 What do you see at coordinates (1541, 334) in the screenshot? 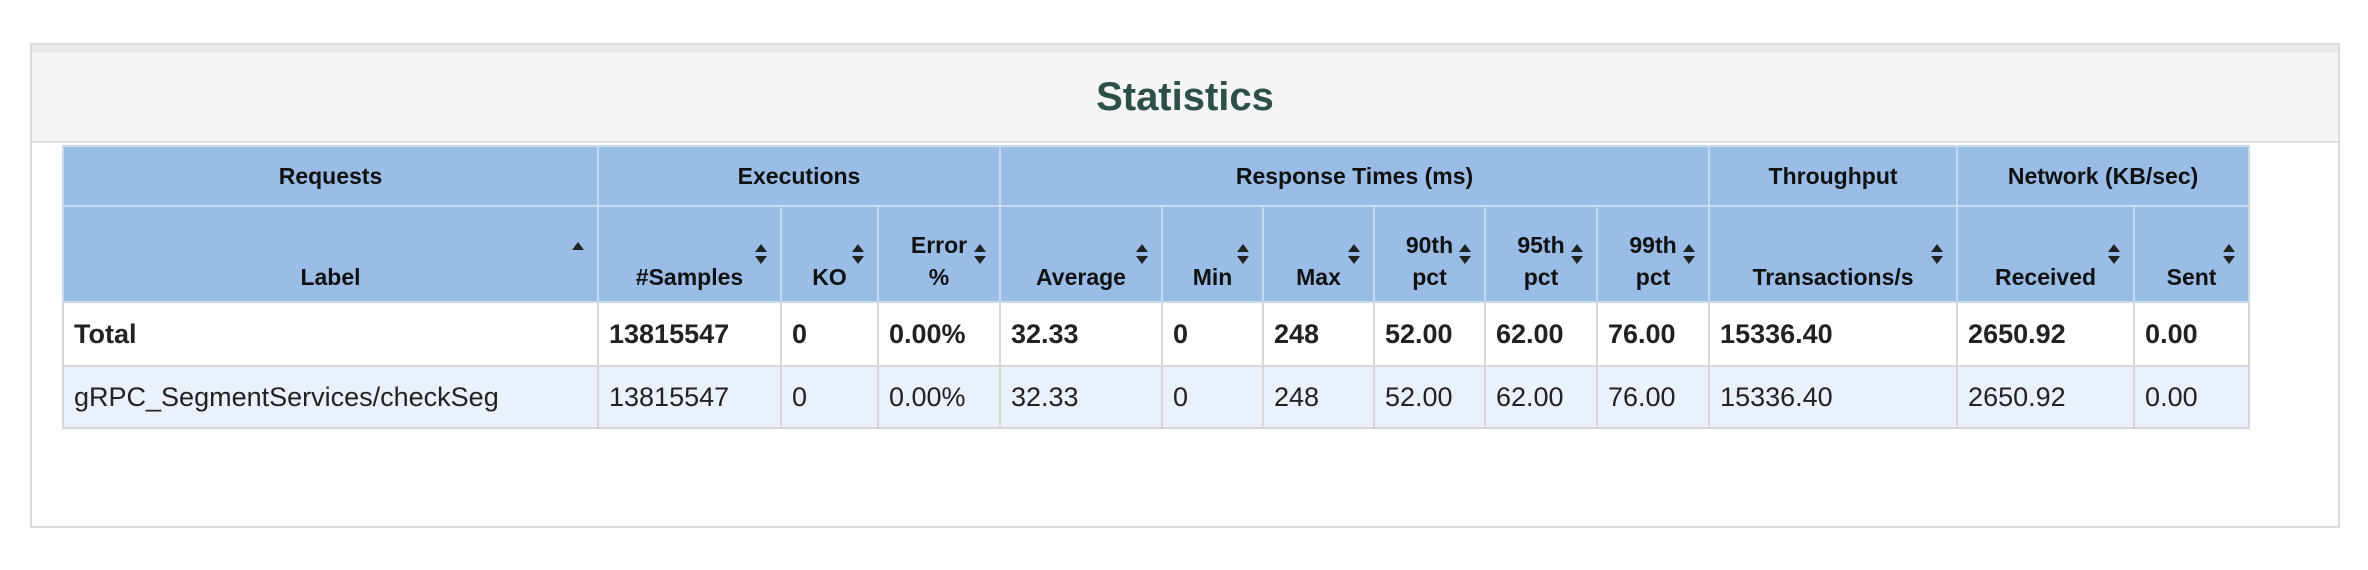
I see `total-p95: 62.00` at bounding box center [1541, 334].